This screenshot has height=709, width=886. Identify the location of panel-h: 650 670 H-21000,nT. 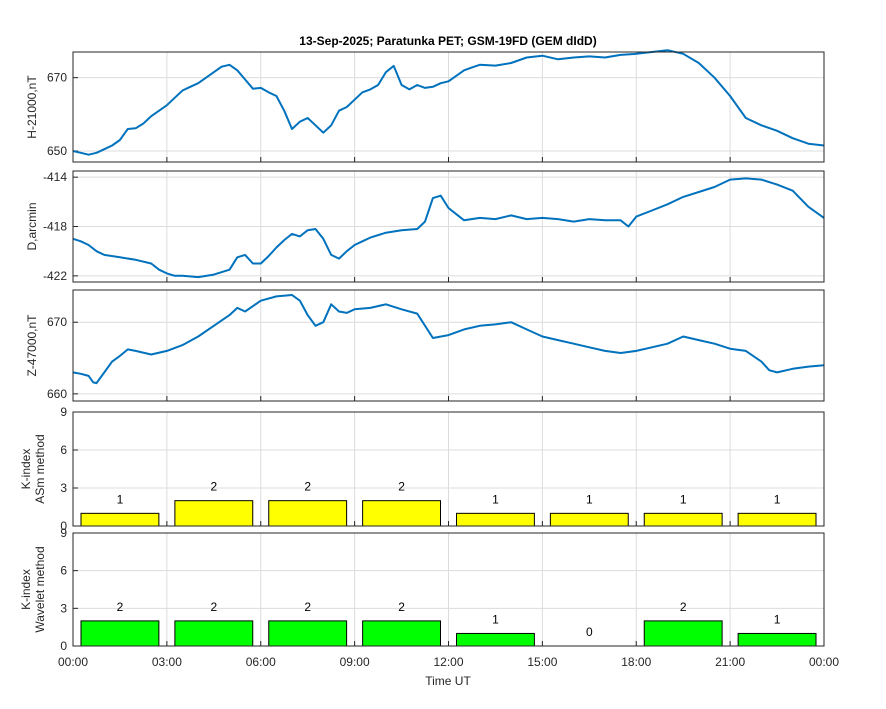
(425, 106).